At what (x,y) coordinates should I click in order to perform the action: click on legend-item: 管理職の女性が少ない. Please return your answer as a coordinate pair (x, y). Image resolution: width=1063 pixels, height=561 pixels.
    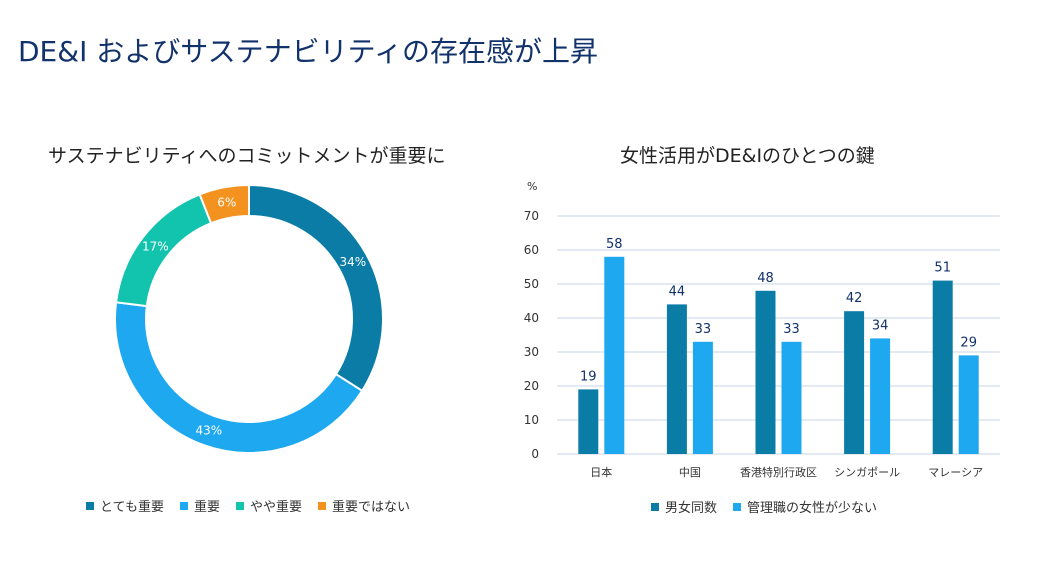
    Looking at the image, I should click on (805, 506).